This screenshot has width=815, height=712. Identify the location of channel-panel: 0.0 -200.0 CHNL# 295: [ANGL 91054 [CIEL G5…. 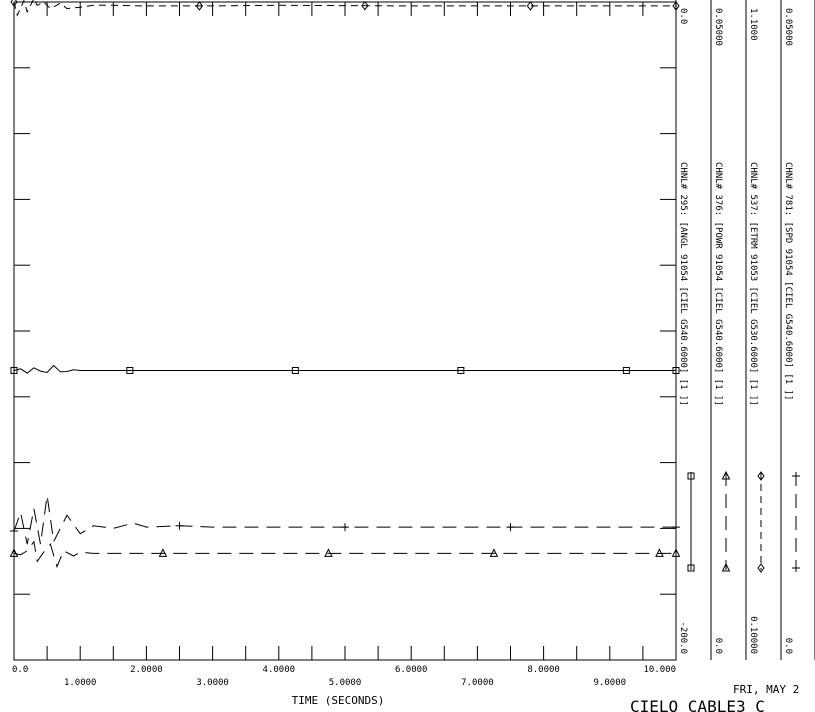
(686, 331).